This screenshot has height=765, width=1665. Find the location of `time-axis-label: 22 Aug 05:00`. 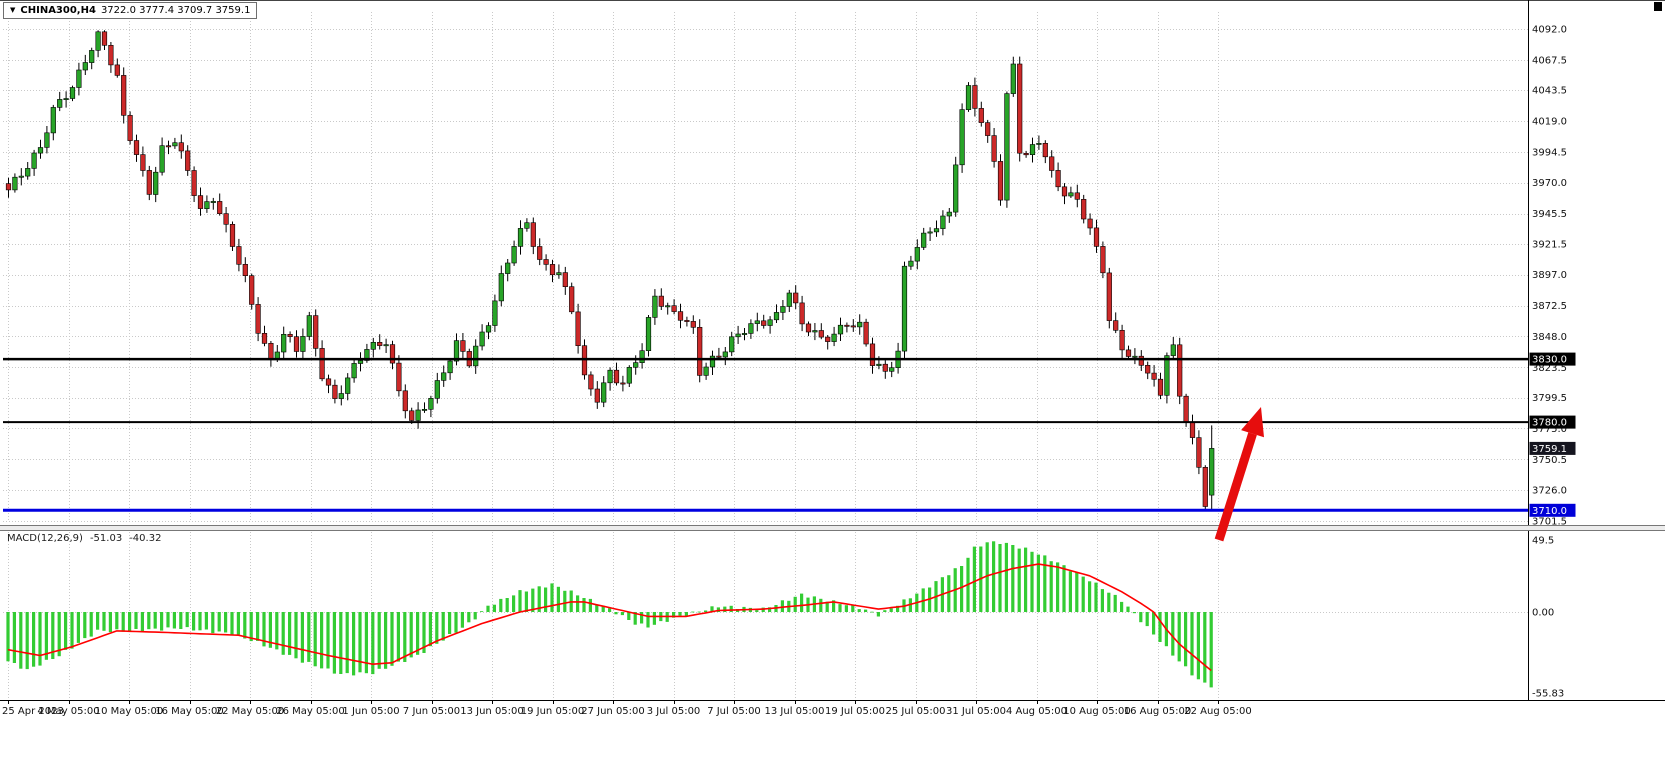

time-axis-label: 22 Aug 05:00 is located at coordinates (1217, 711).